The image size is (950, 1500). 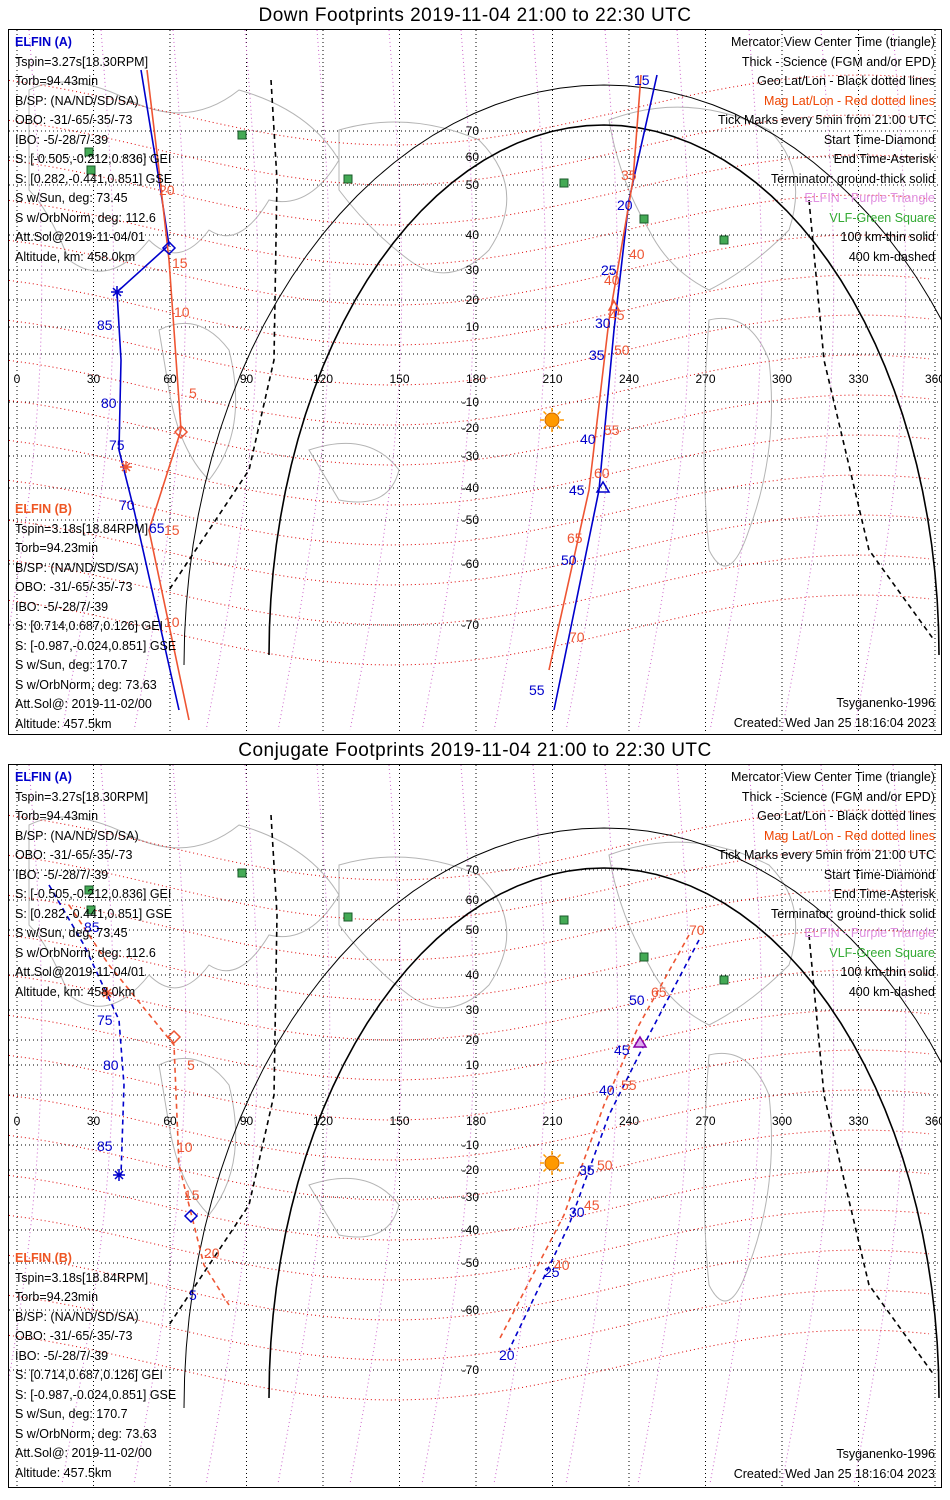 What do you see at coordinates (473, 1010) in the screenshot?
I see `lat-label: 30` at bounding box center [473, 1010].